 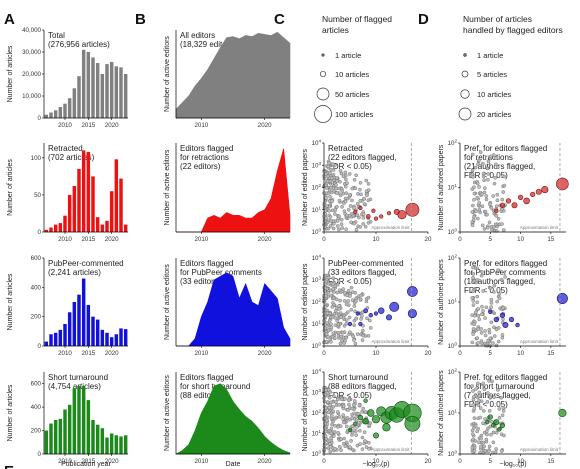 I want to click on legend-c-item-1: 1 article, so click(x=348, y=55).